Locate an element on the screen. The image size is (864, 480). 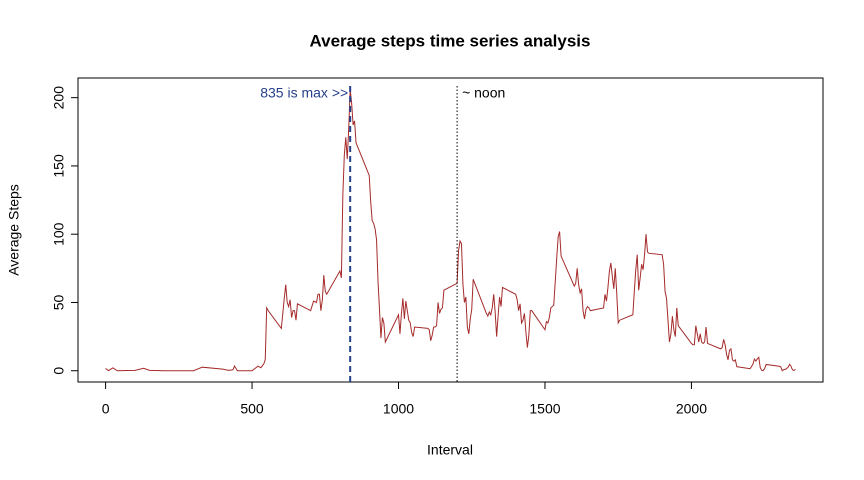
y-tick-label: 100 is located at coordinates (59, 234).